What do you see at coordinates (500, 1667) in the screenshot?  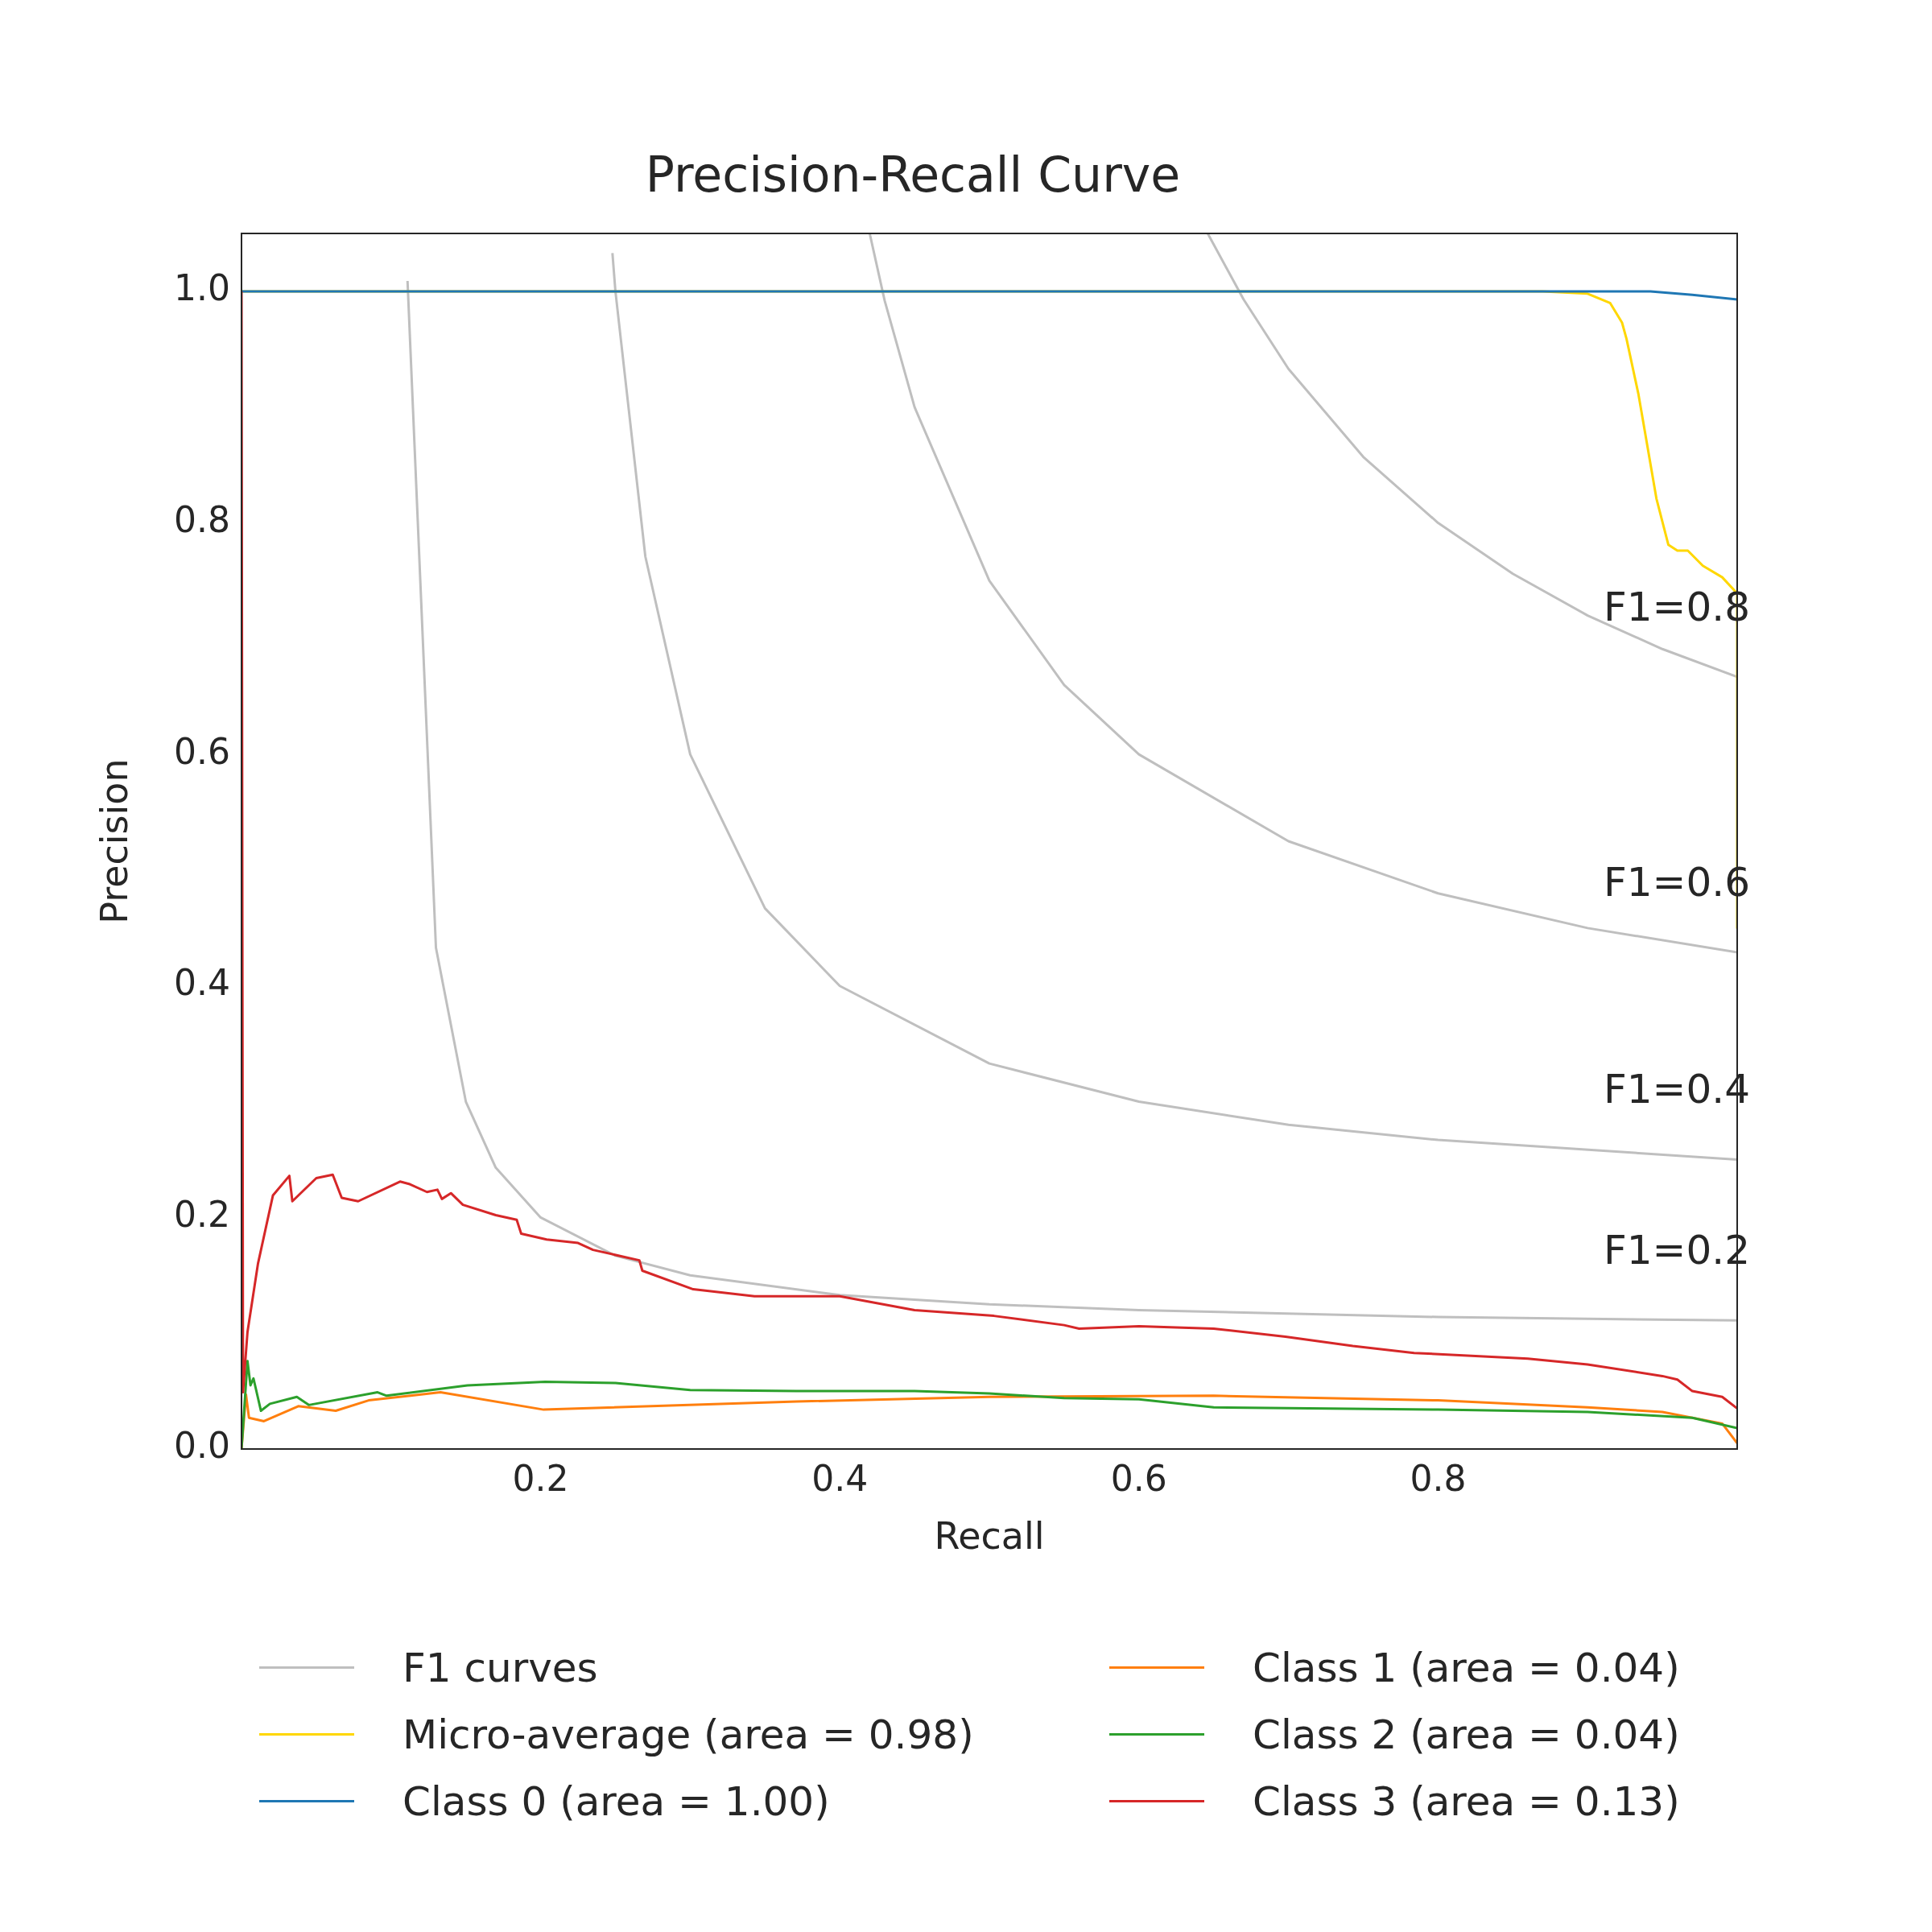 I see `legend-label: F1 curves` at bounding box center [500, 1667].